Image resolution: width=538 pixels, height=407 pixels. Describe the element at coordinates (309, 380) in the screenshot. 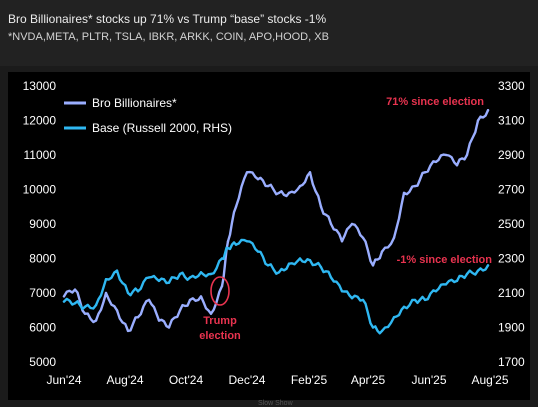

I see `x-tick-label: Feb'25` at that location.